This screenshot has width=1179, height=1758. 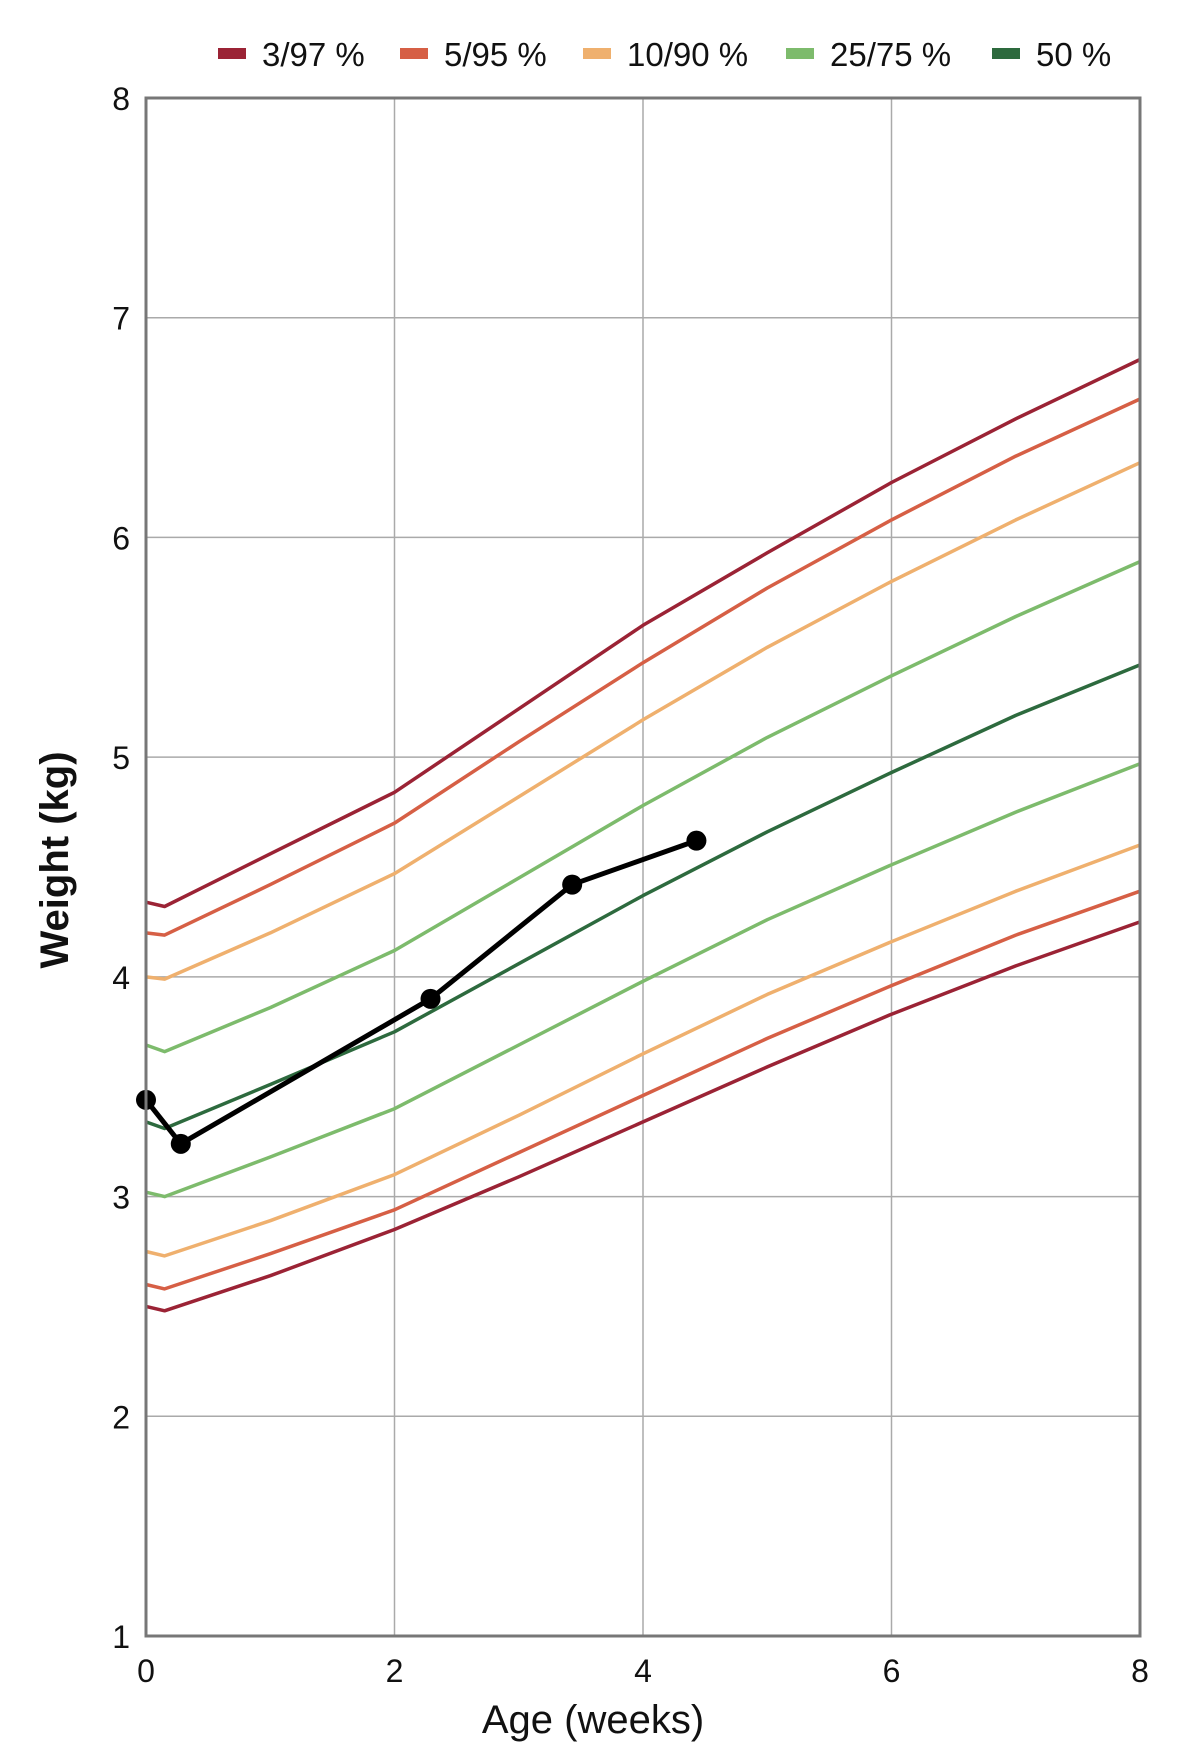 What do you see at coordinates (643, 1671) in the screenshot?
I see `x-tick-label: 4` at bounding box center [643, 1671].